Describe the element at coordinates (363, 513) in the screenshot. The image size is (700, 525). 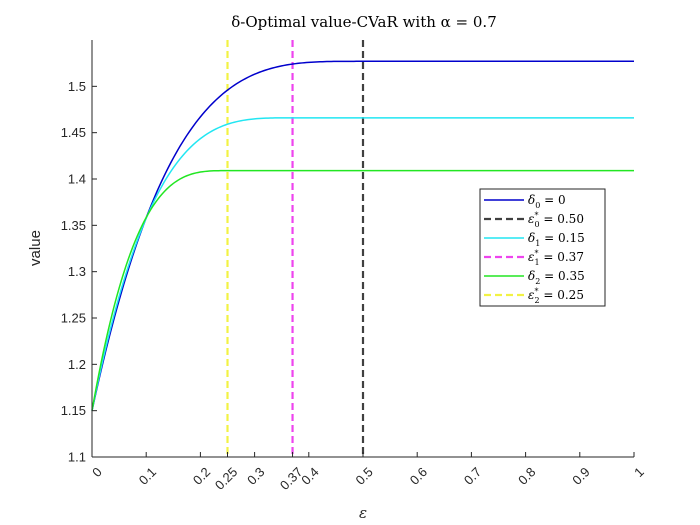
I see `x-axis-label: ε` at that location.